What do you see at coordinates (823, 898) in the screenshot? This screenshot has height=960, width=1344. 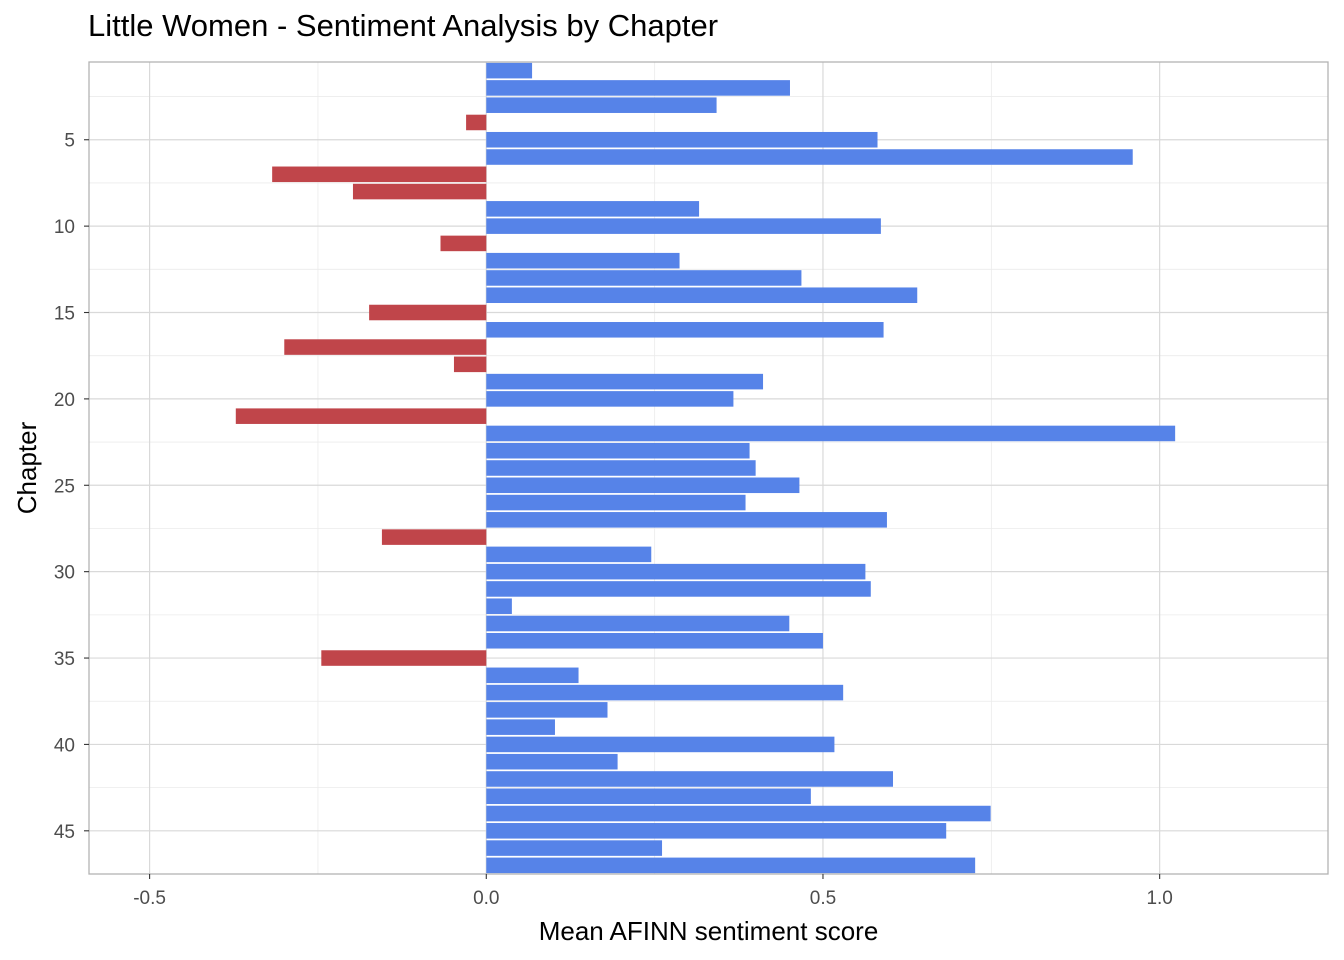 I see `x-tick-label: 0.5` at bounding box center [823, 898].